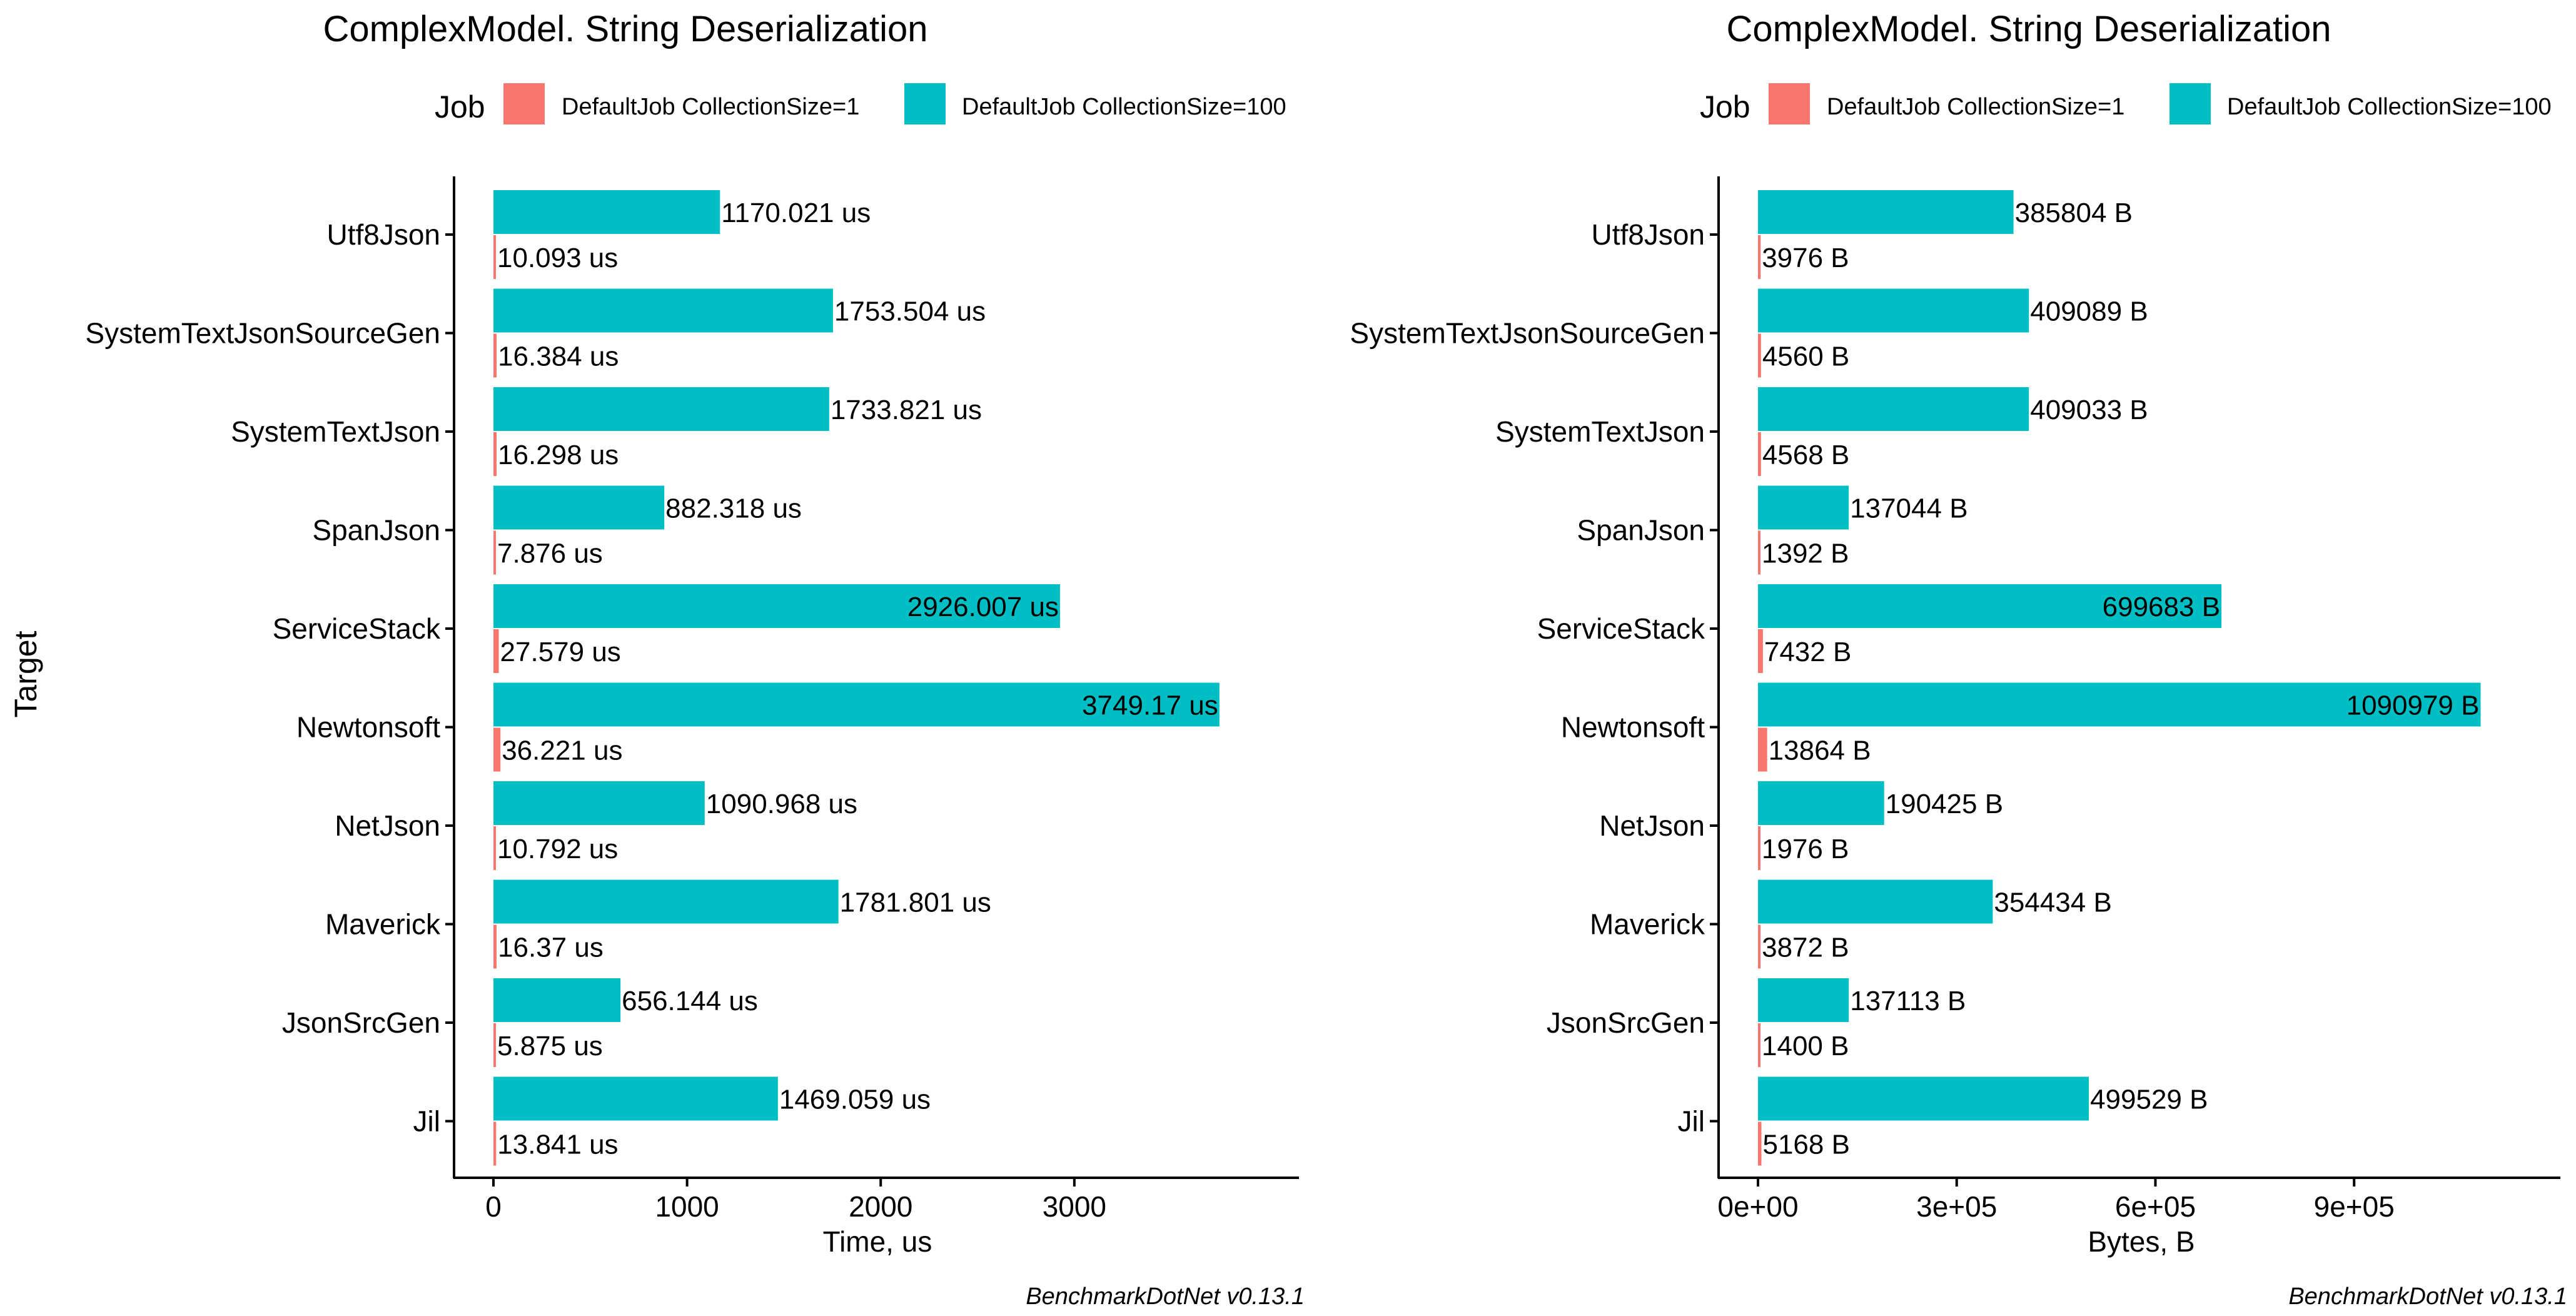 The height and width of the screenshot is (1316, 2576). I want to click on time-bar-label-size-100: 1753.504 us, so click(910, 311).